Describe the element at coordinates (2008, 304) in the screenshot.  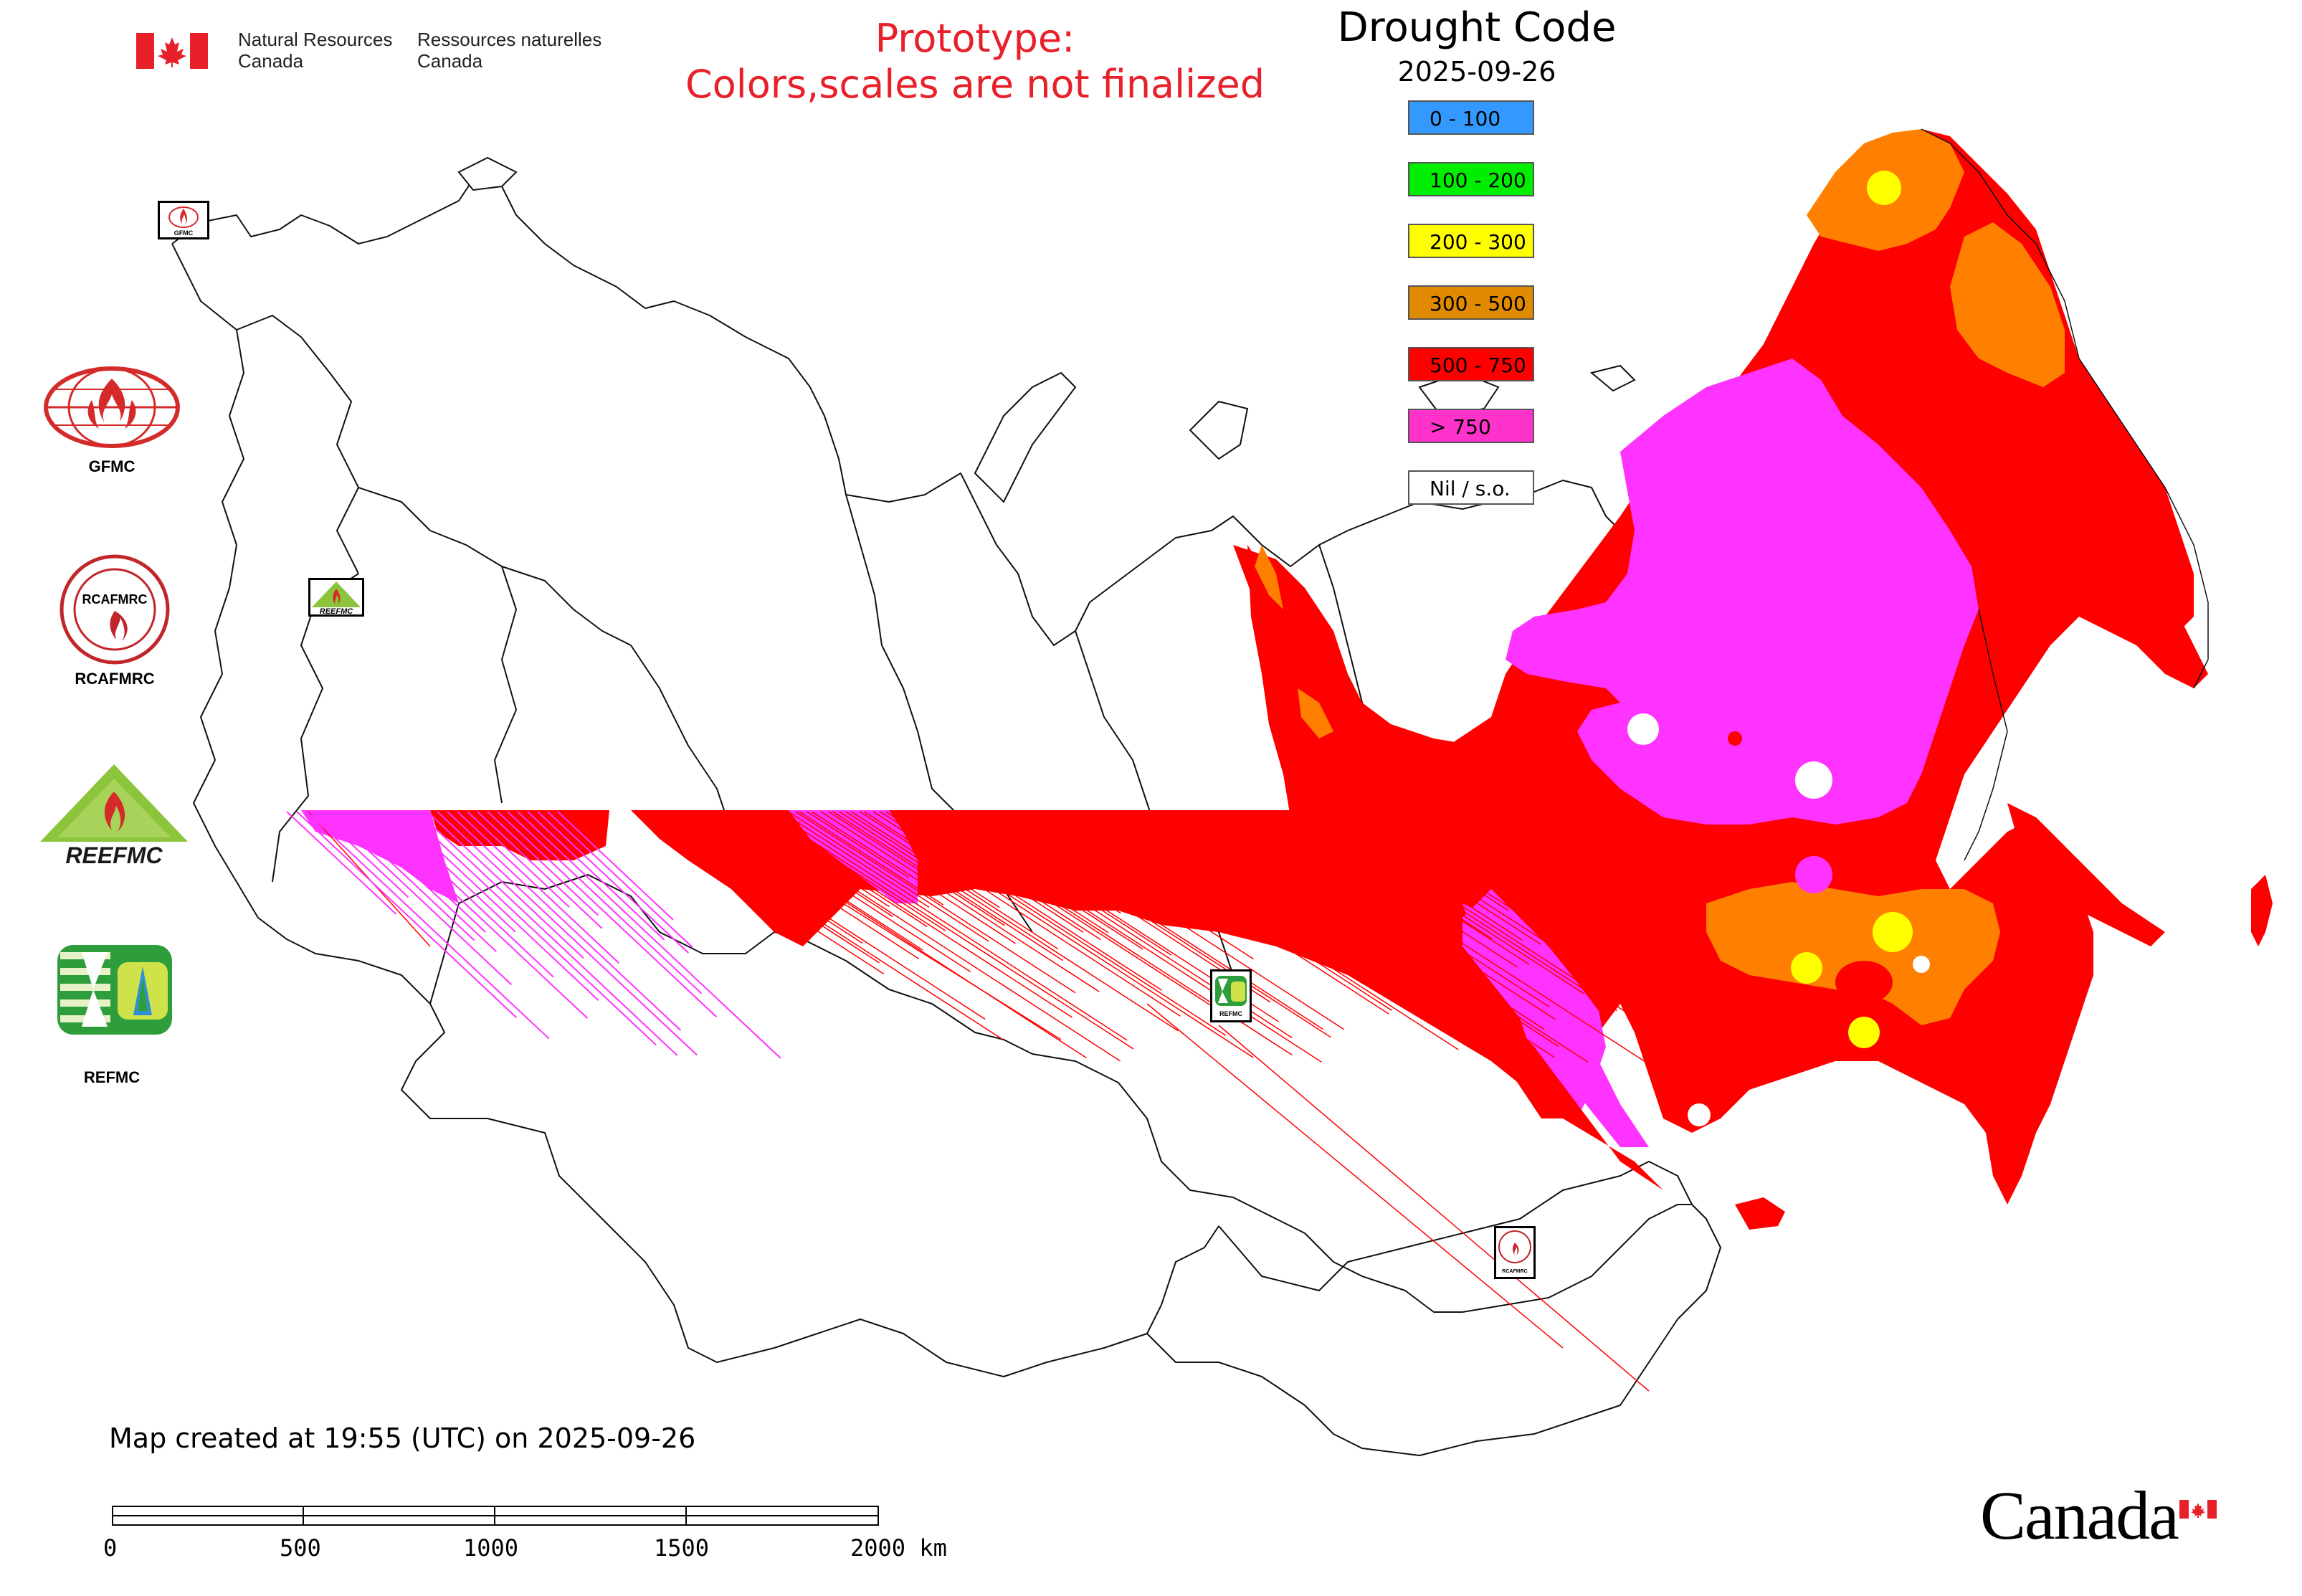
I see `zone-orange-northeast` at that location.